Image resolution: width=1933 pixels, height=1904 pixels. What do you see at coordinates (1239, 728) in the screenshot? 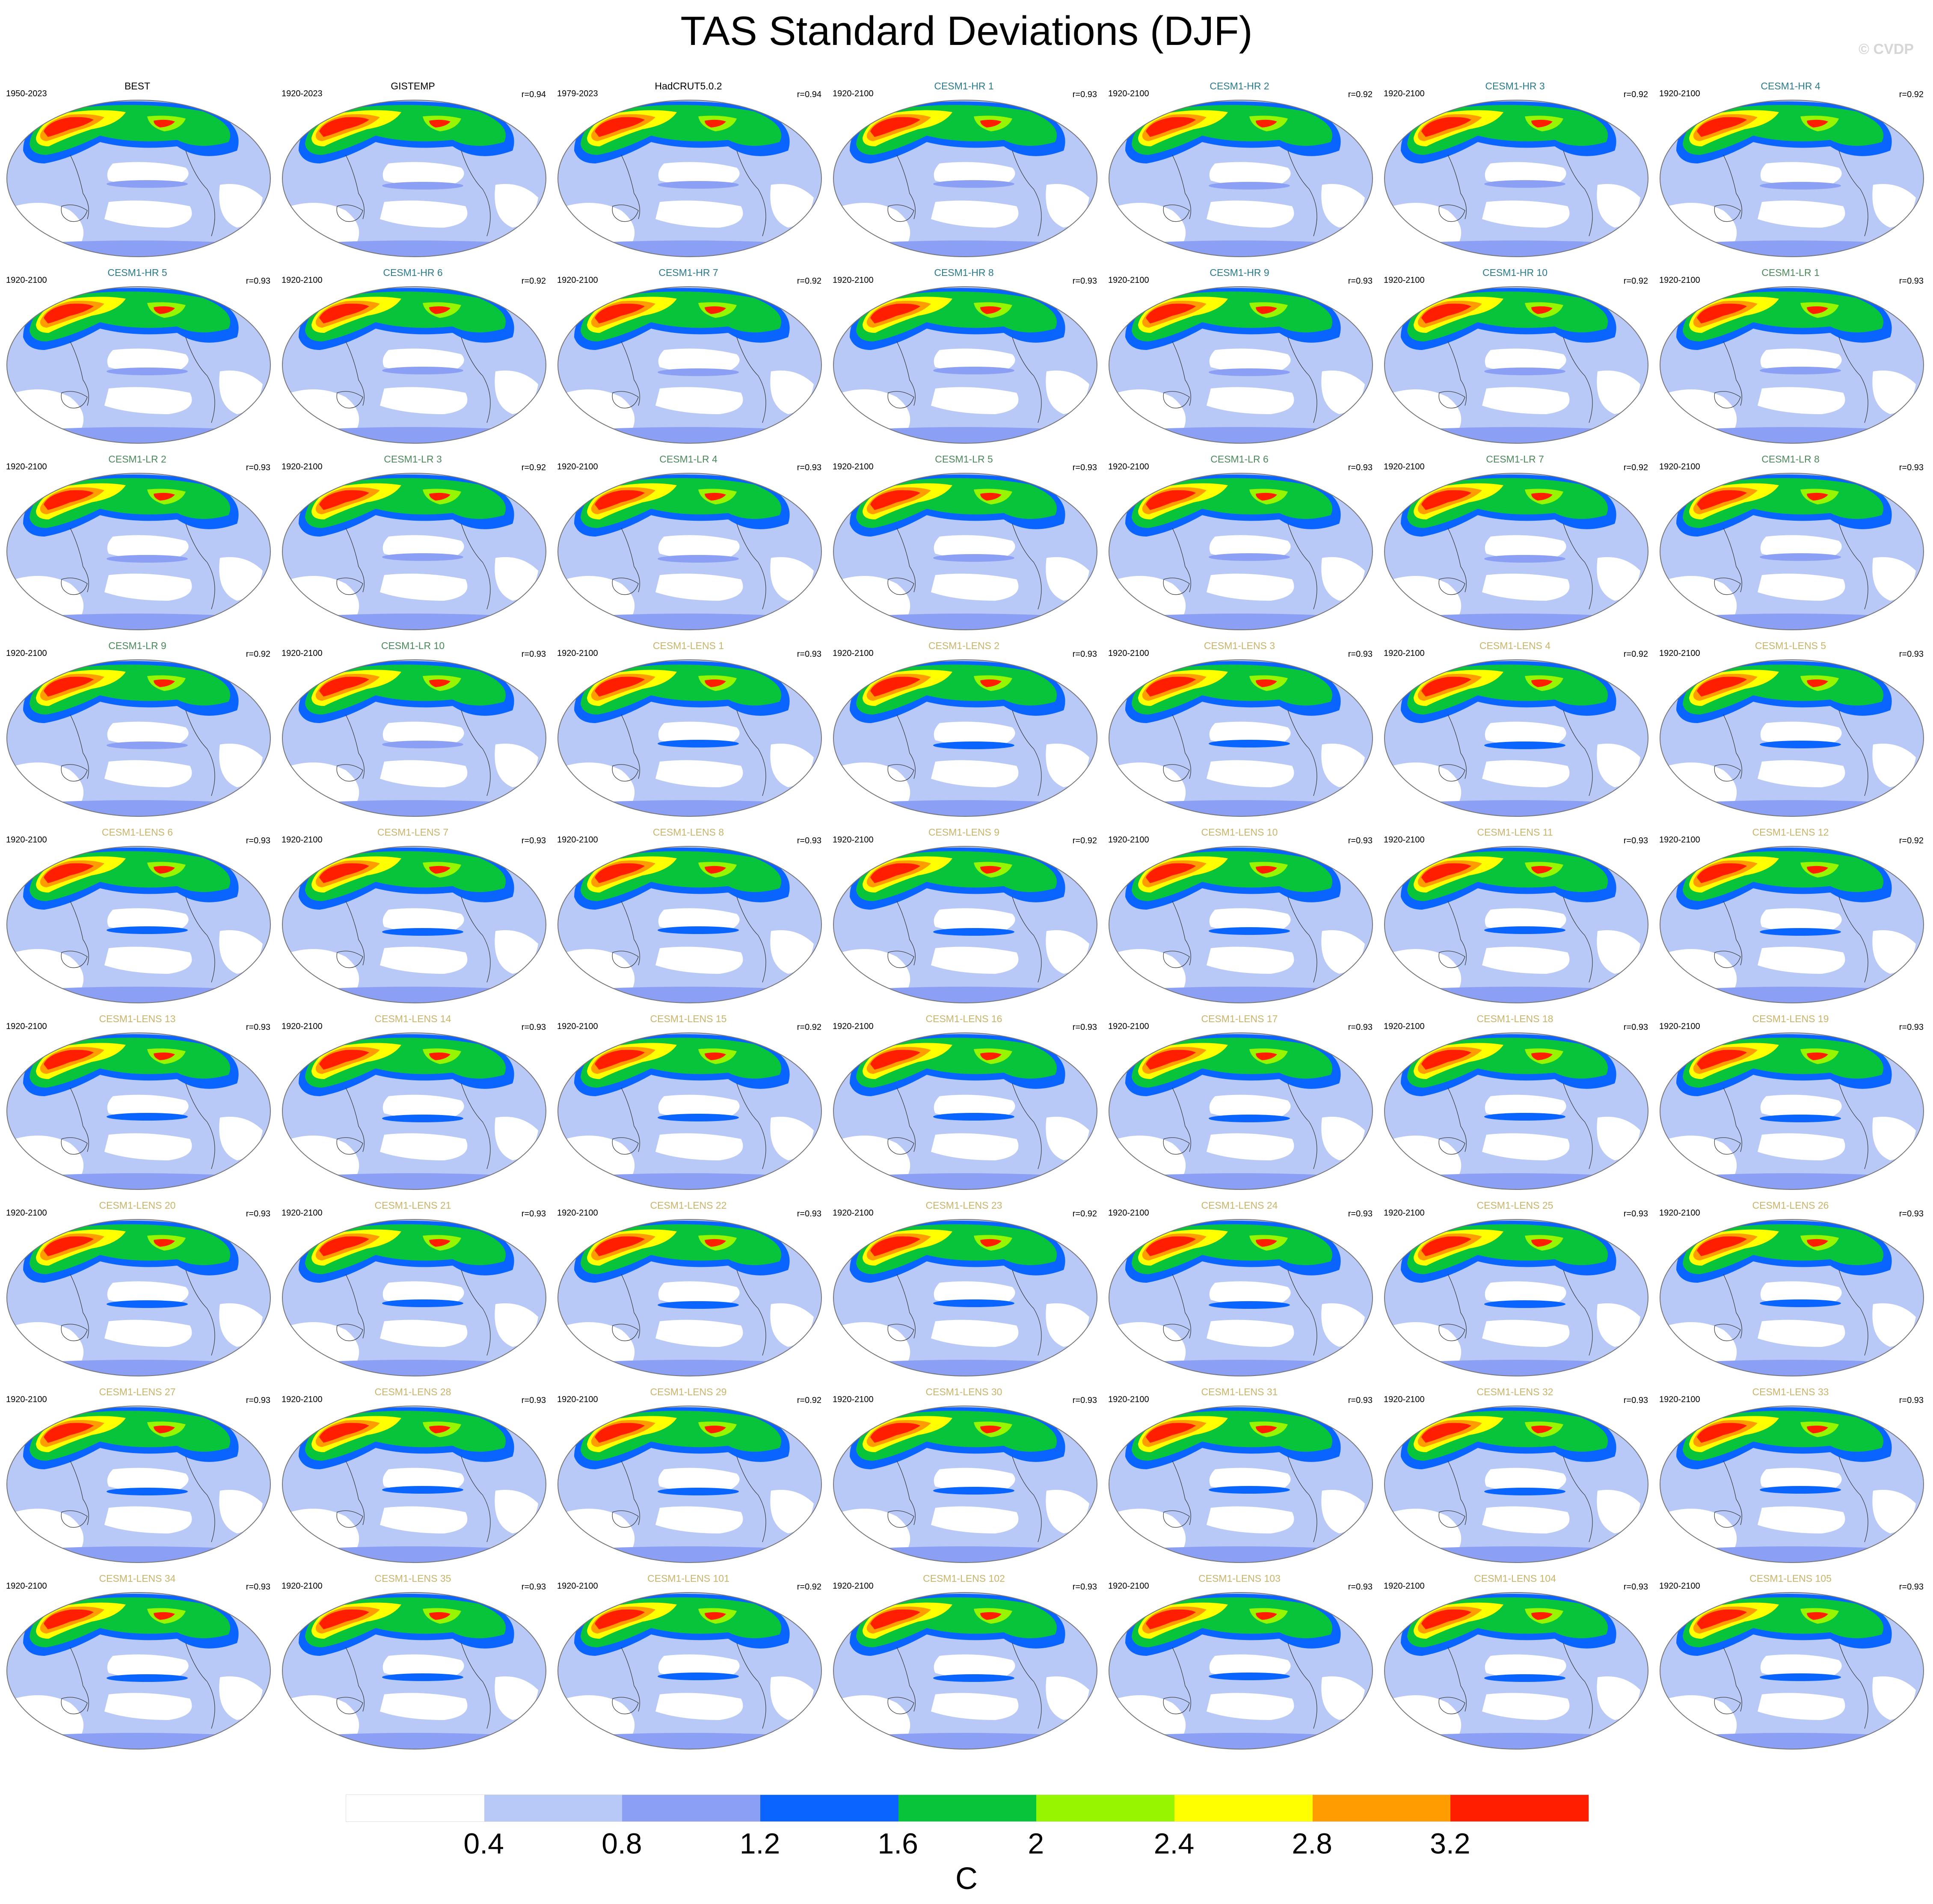
I see `map-panel: 1920-2100 CESM1-LENS 3 r=0.93` at bounding box center [1239, 728].